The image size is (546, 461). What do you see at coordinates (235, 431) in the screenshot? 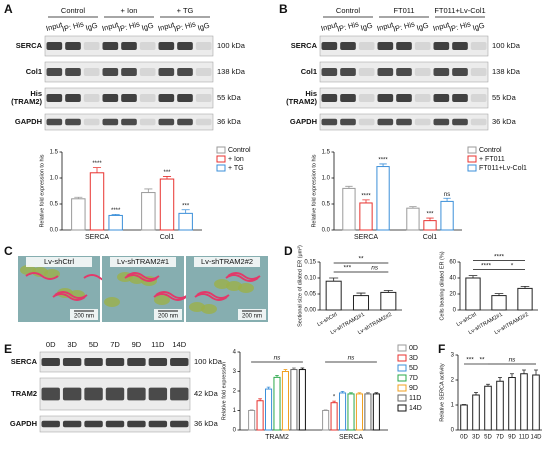
I see `y-tick-label: 0` at bounding box center [235, 431].